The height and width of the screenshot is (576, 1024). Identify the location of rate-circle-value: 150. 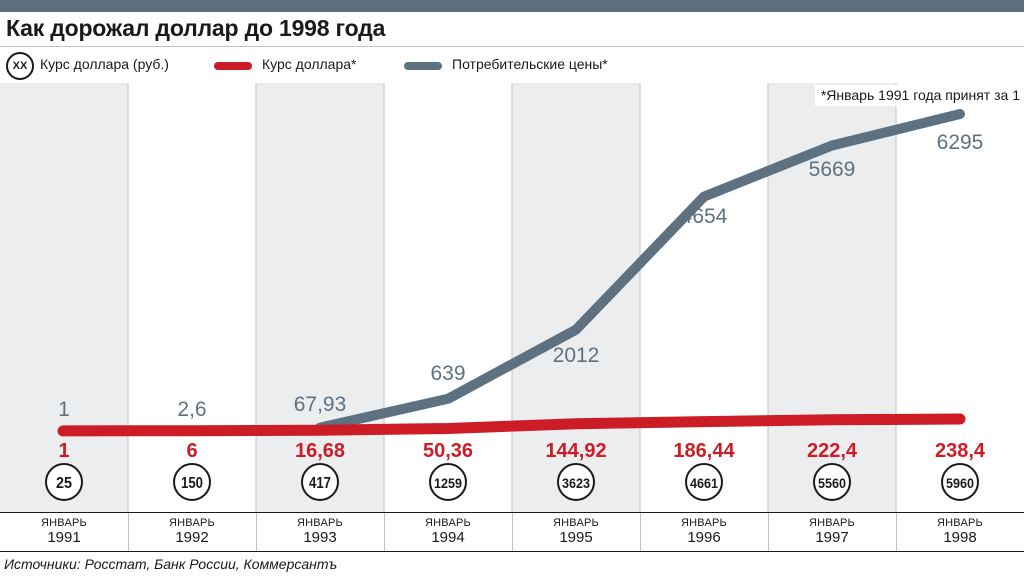
(192, 483).